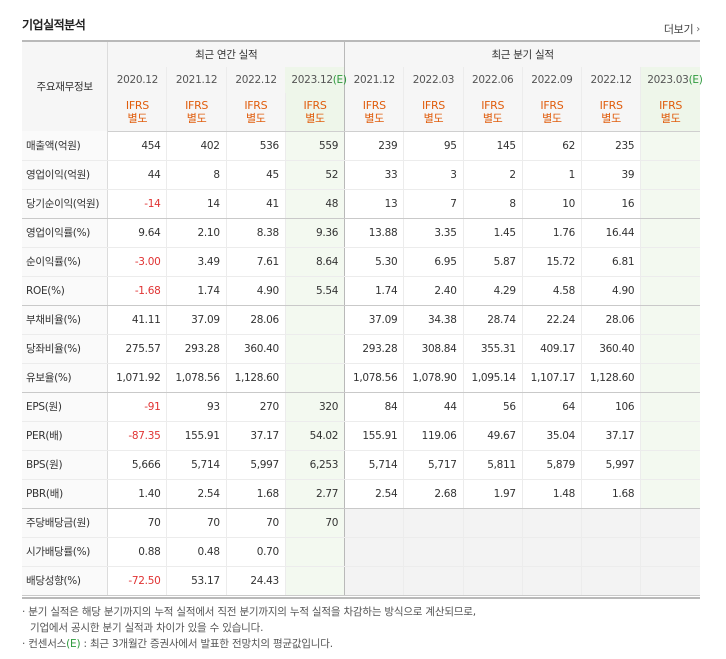 Image resolution: width=726 pixels, height=659 pixels. What do you see at coordinates (65, 262) in the screenshot?
I see `row-label: 순이익률(%)` at bounding box center [65, 262].